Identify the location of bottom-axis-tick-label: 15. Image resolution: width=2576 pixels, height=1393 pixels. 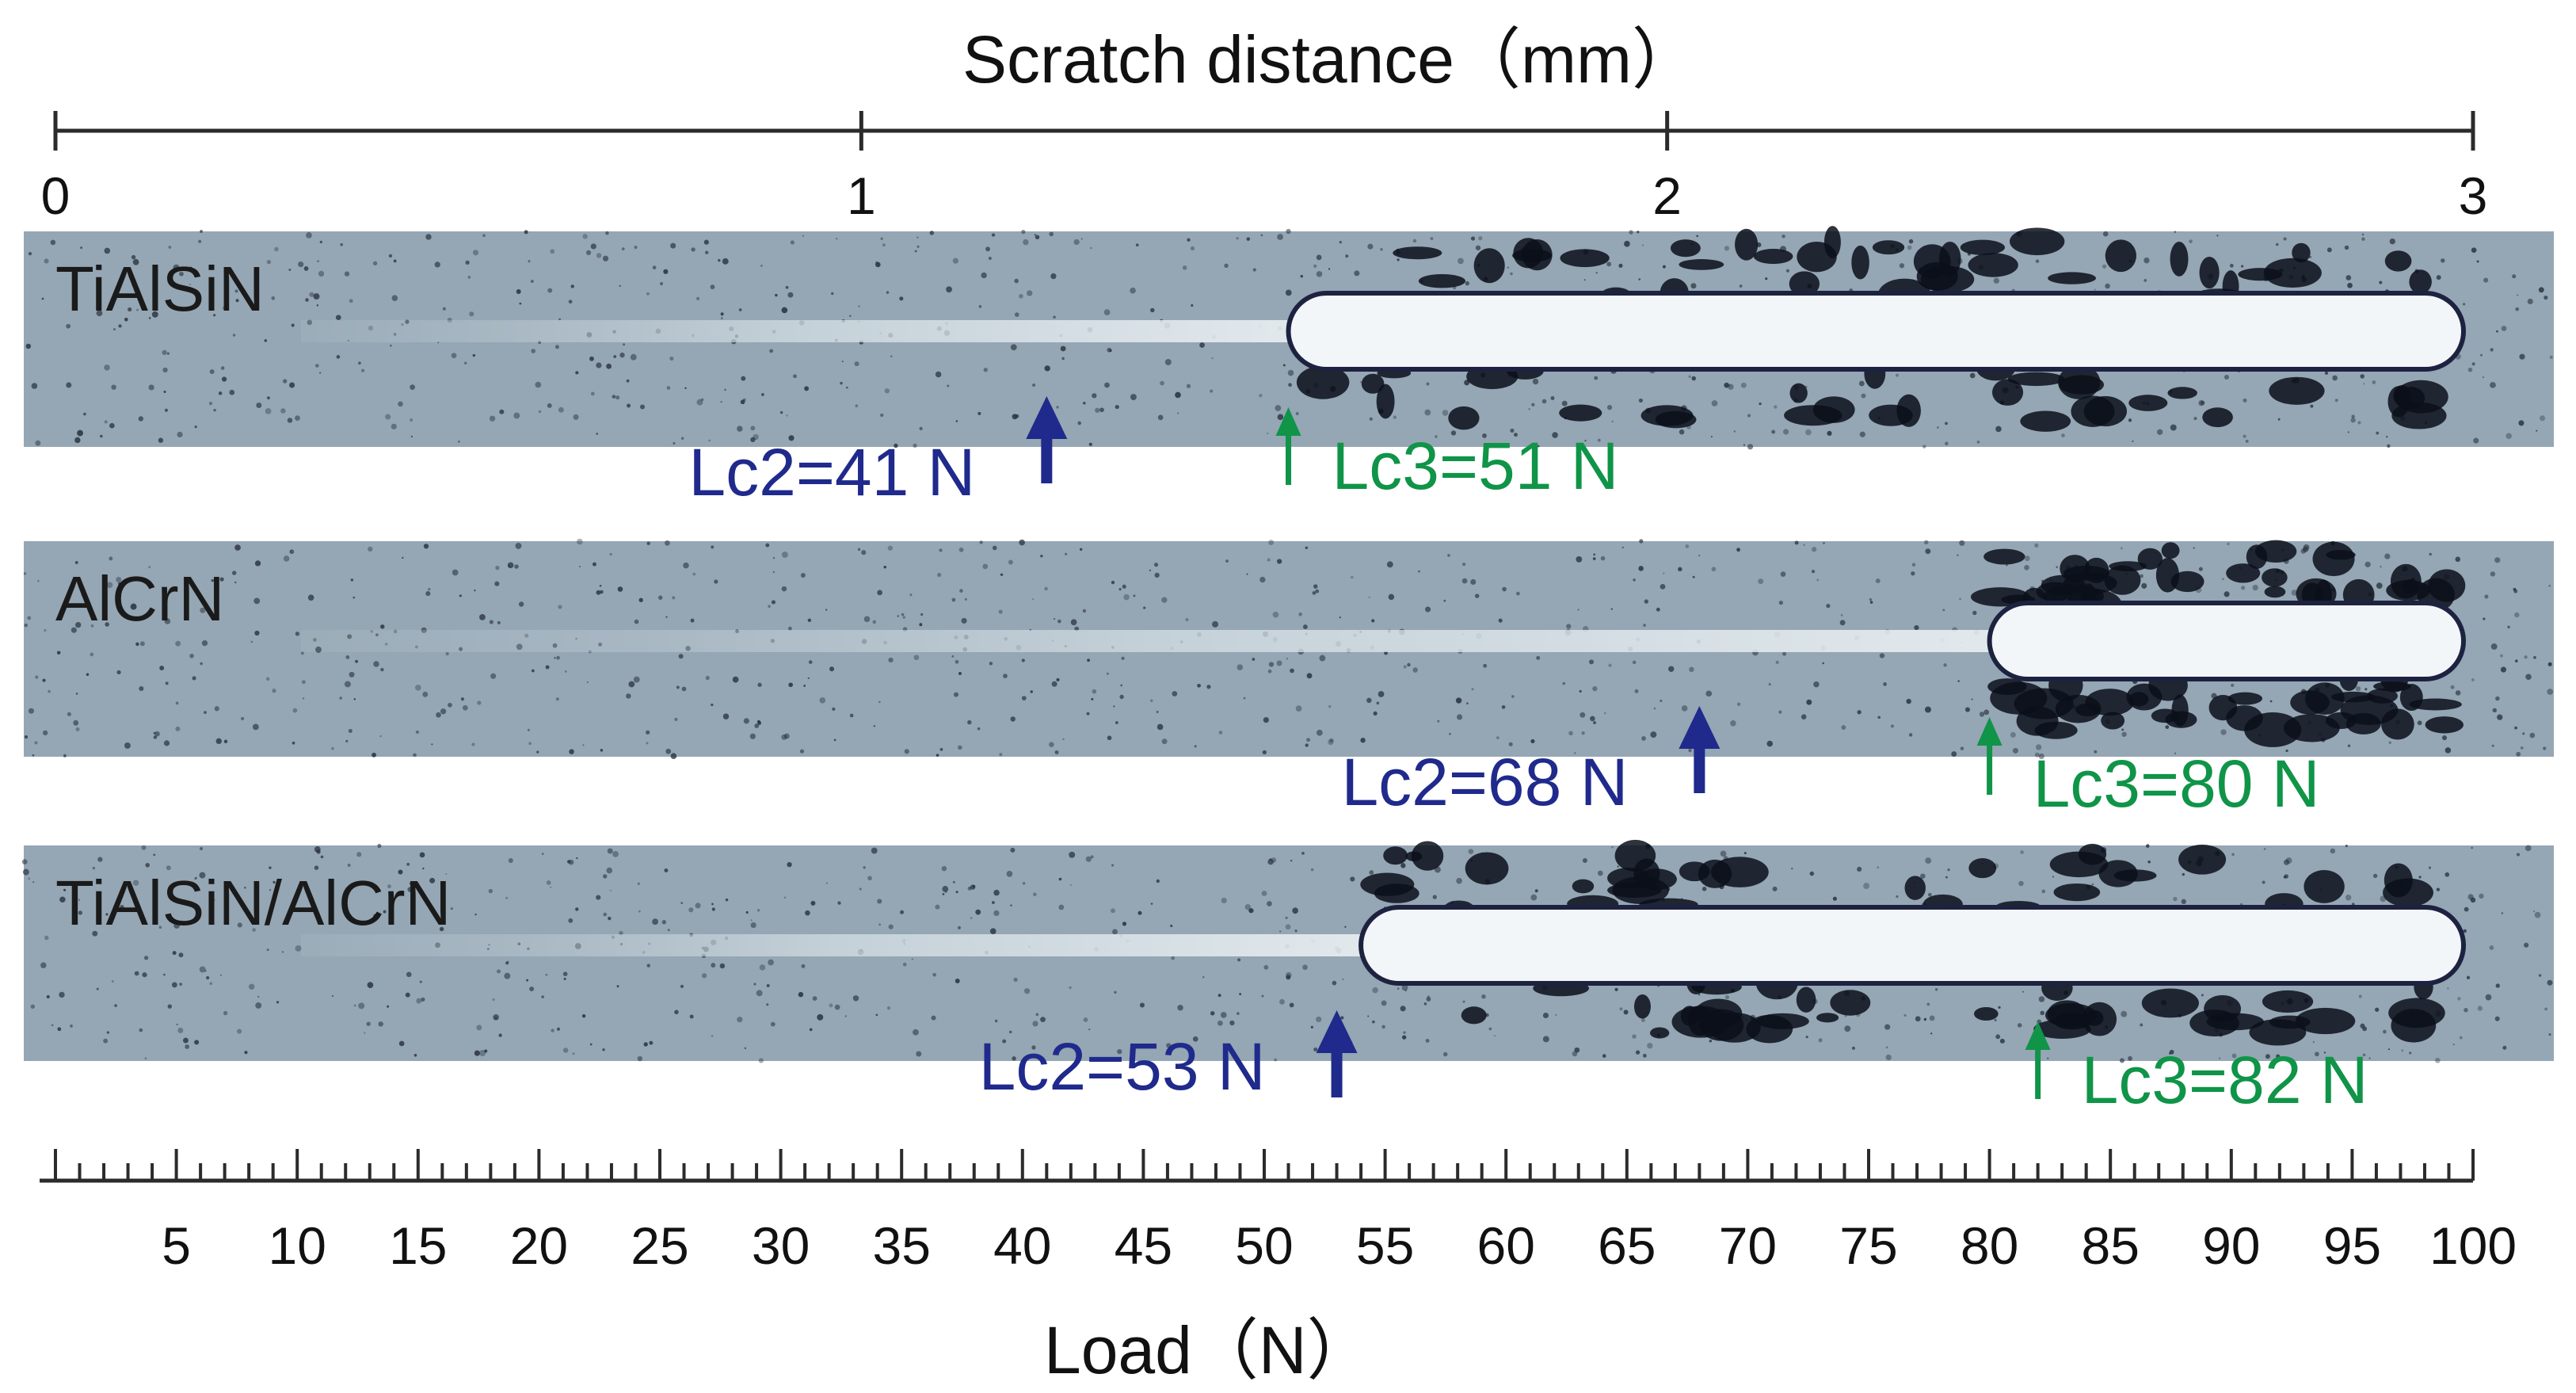
(418, 1245).